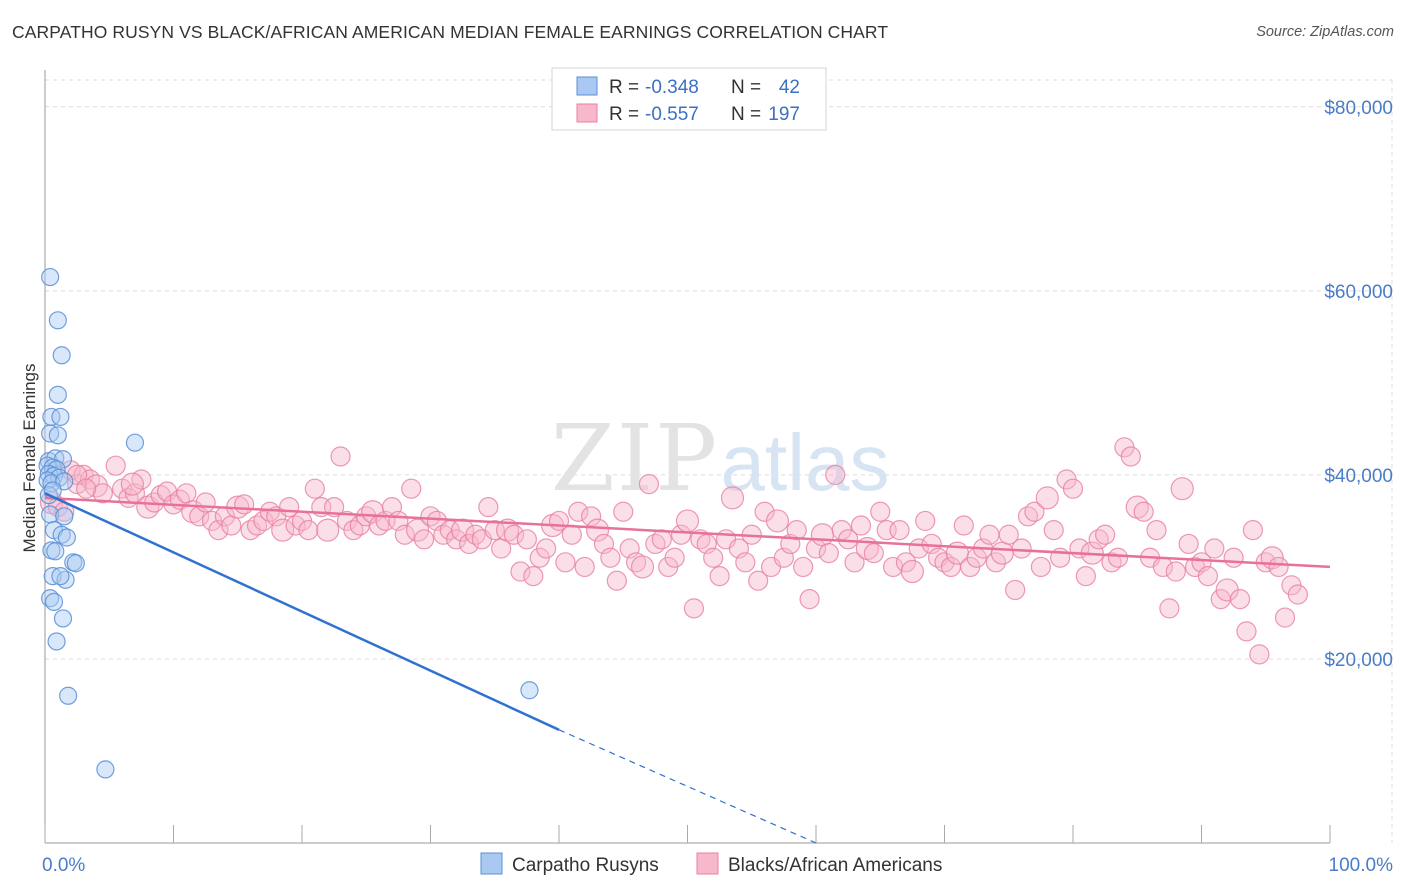  I want to click on y-tick-label-2: $60,000, so click(1358, 292).